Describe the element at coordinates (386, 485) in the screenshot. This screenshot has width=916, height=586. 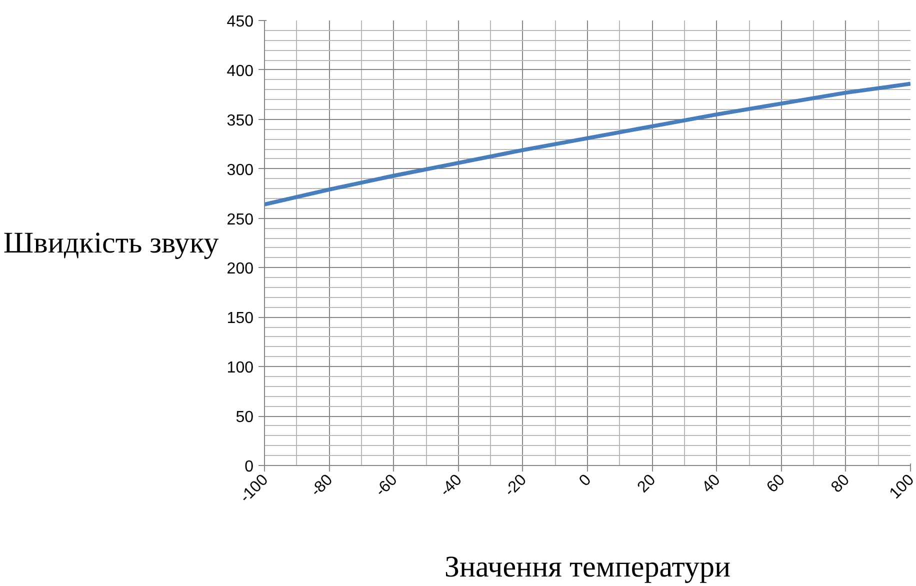
I see `x-tick-label: -60` at that location.